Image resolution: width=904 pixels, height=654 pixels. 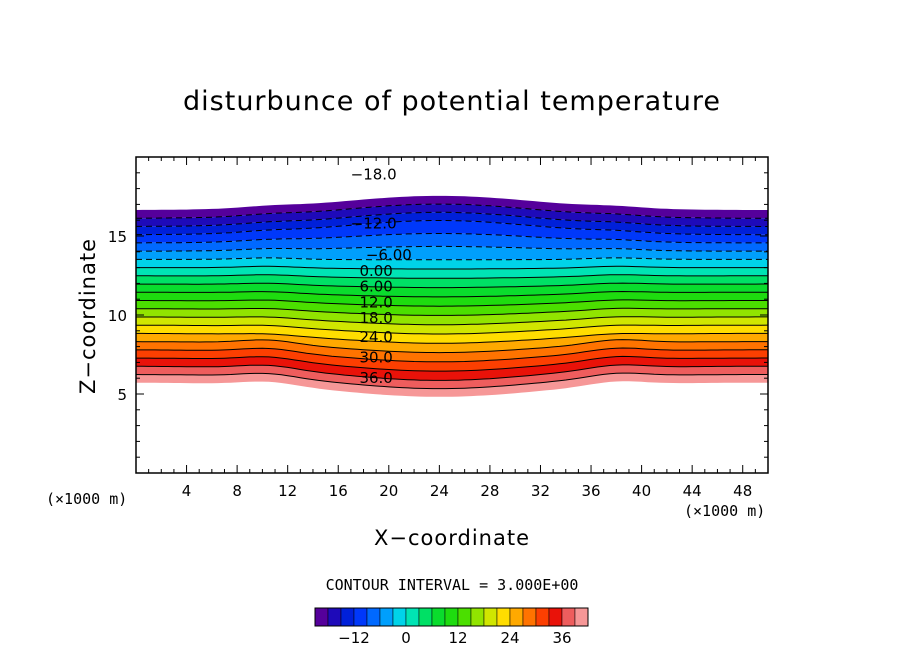 I want to click on x-tick-label: 4, so click(x=187, y=491).